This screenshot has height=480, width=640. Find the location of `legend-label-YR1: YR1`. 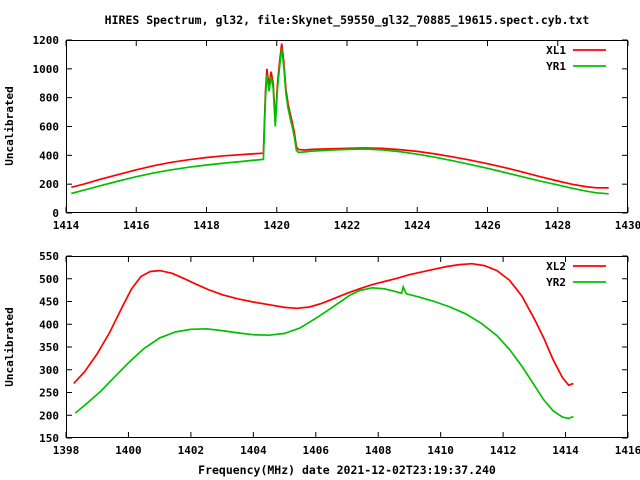

legend-label-YR1: YR1 is located at coordinates (556, 66).